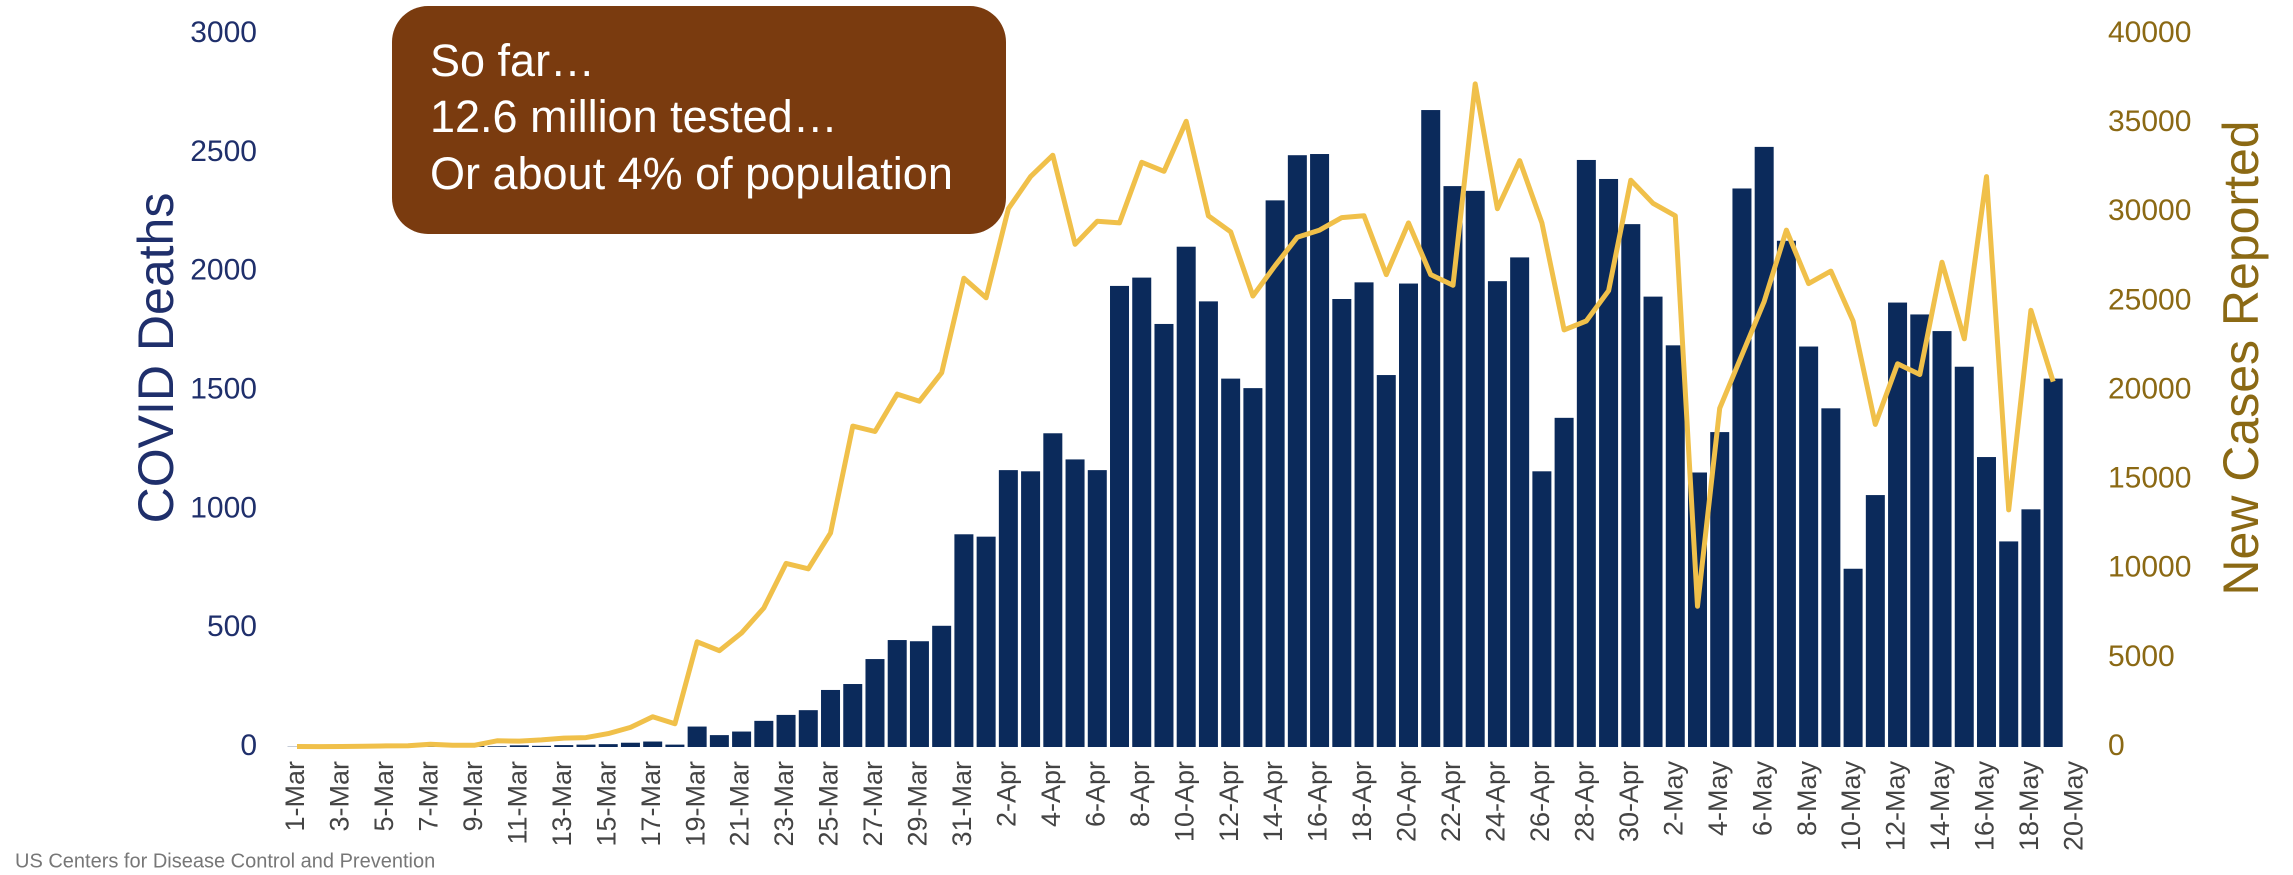  I want to click on x-tick-label: 13-Mar, so click(562, 804).